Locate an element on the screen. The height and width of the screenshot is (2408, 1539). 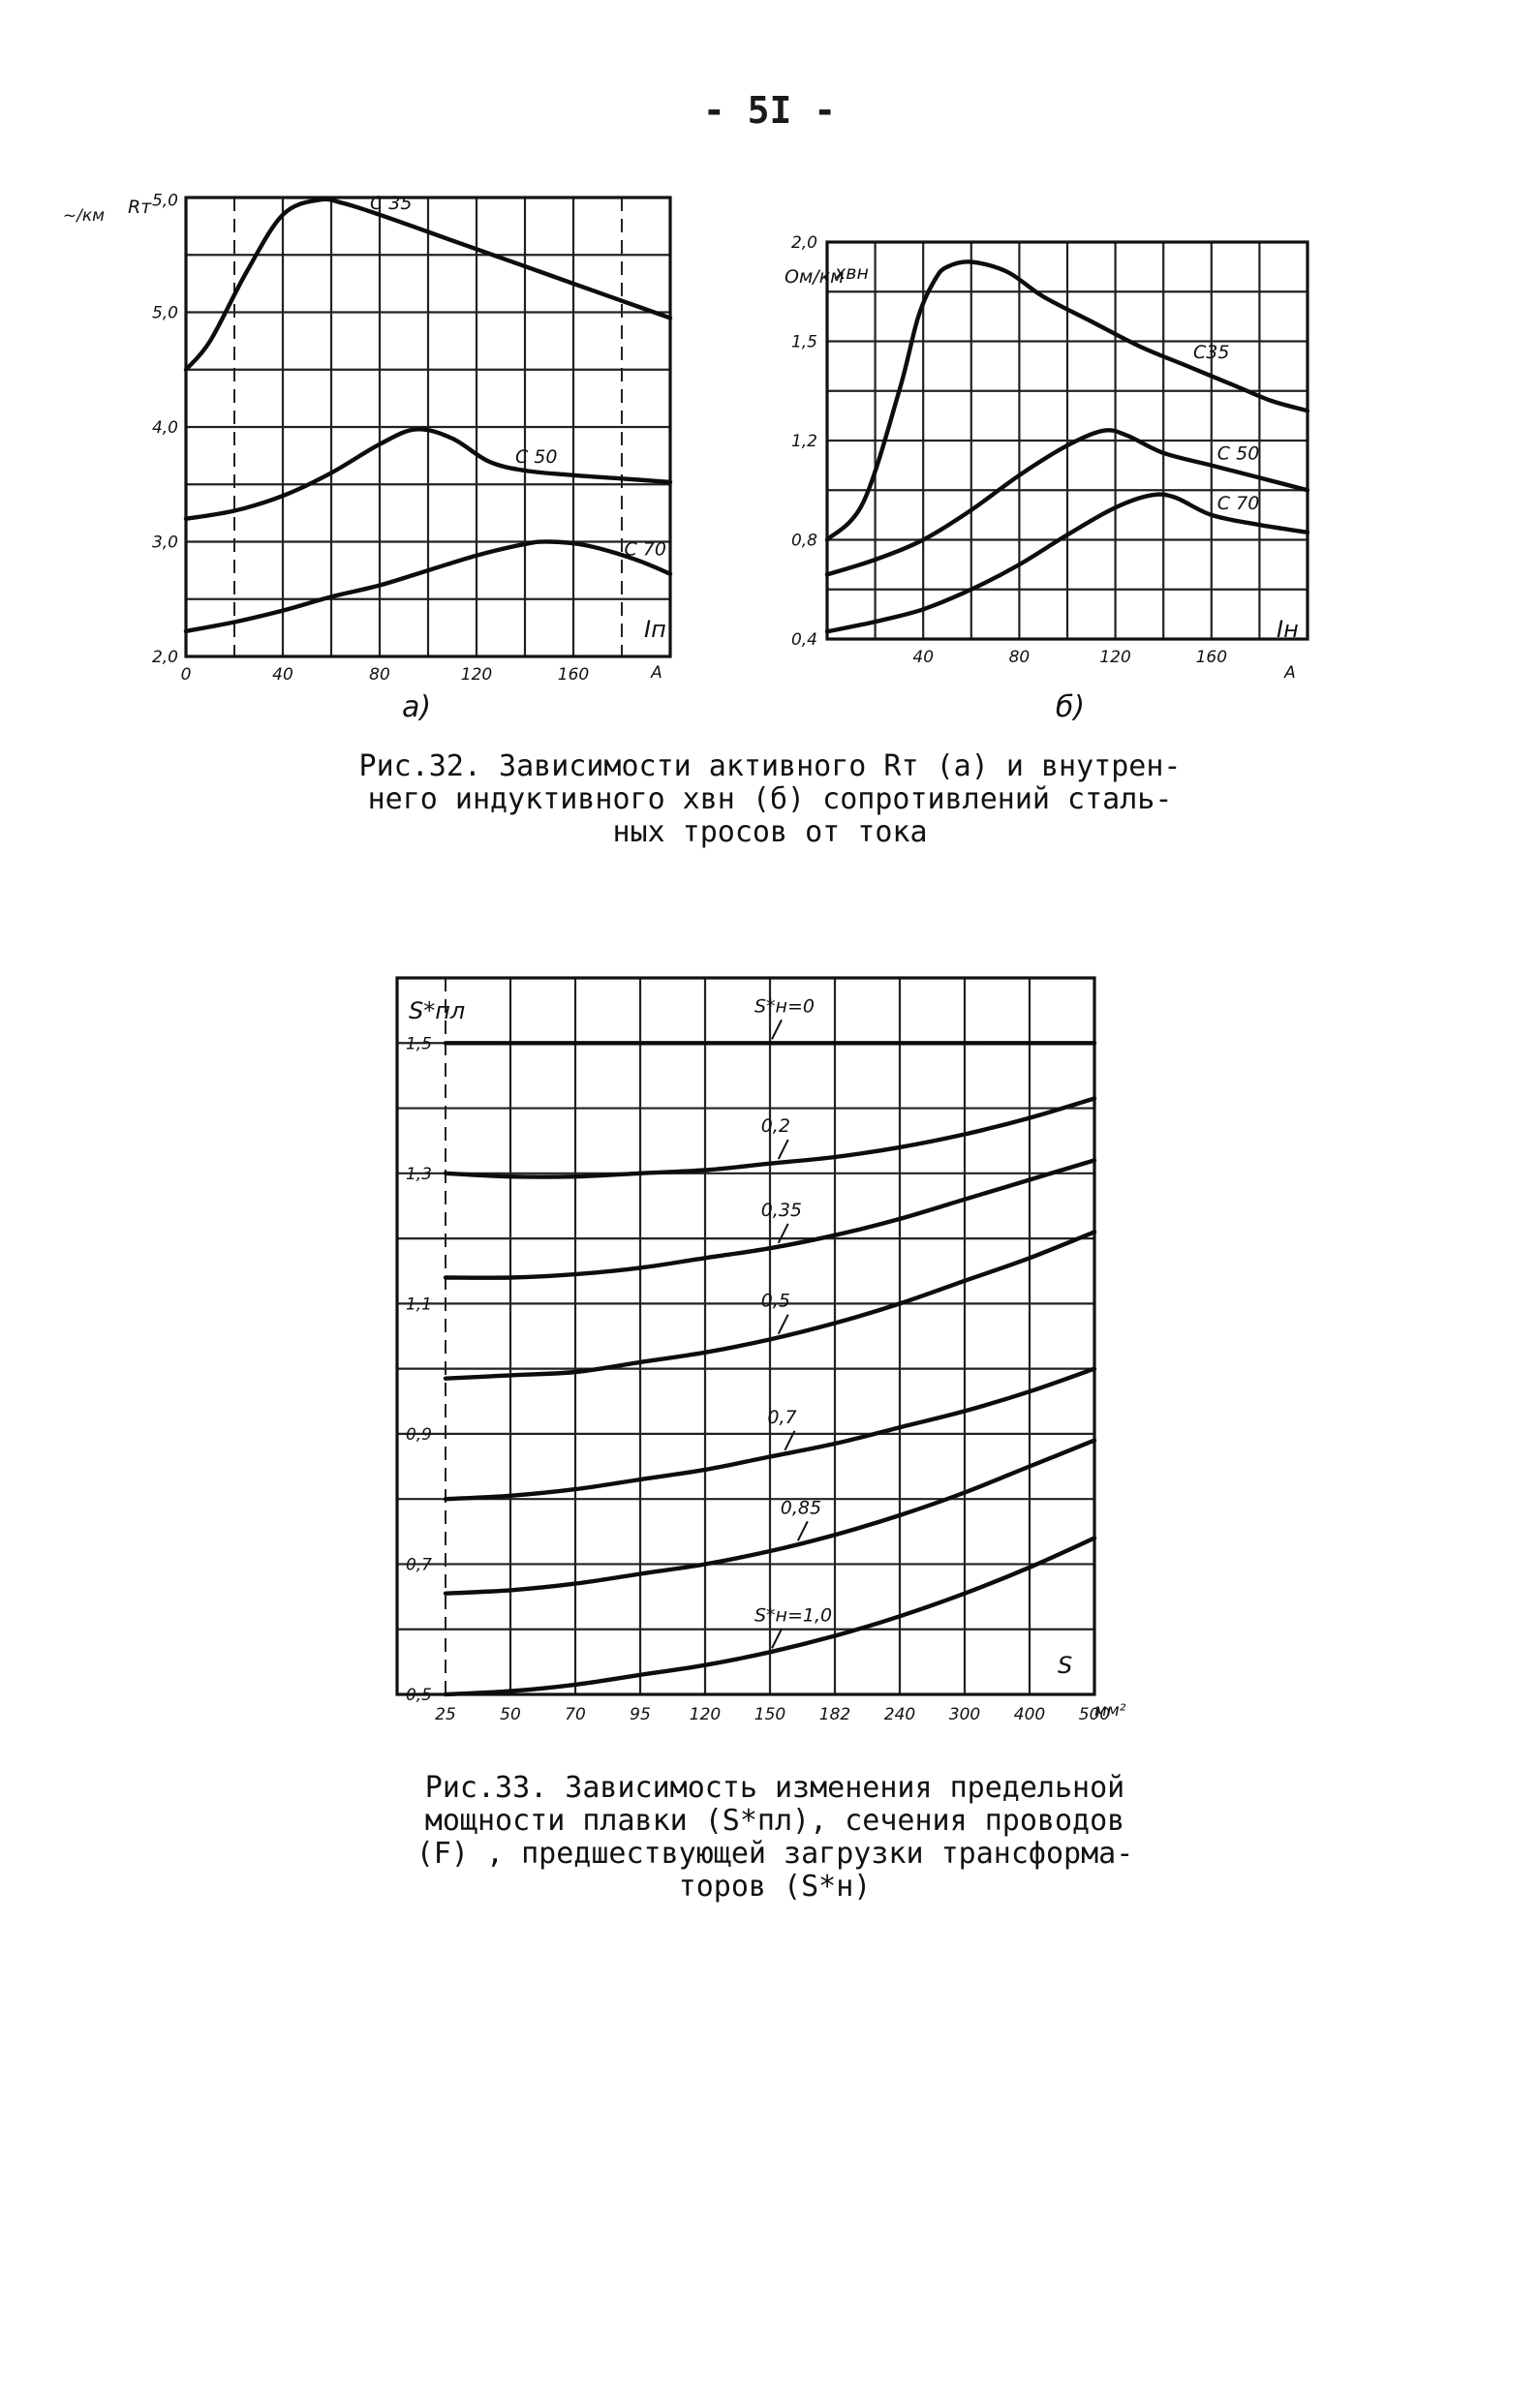
series-label: 0,85 is located at coordinates (801, 1507).